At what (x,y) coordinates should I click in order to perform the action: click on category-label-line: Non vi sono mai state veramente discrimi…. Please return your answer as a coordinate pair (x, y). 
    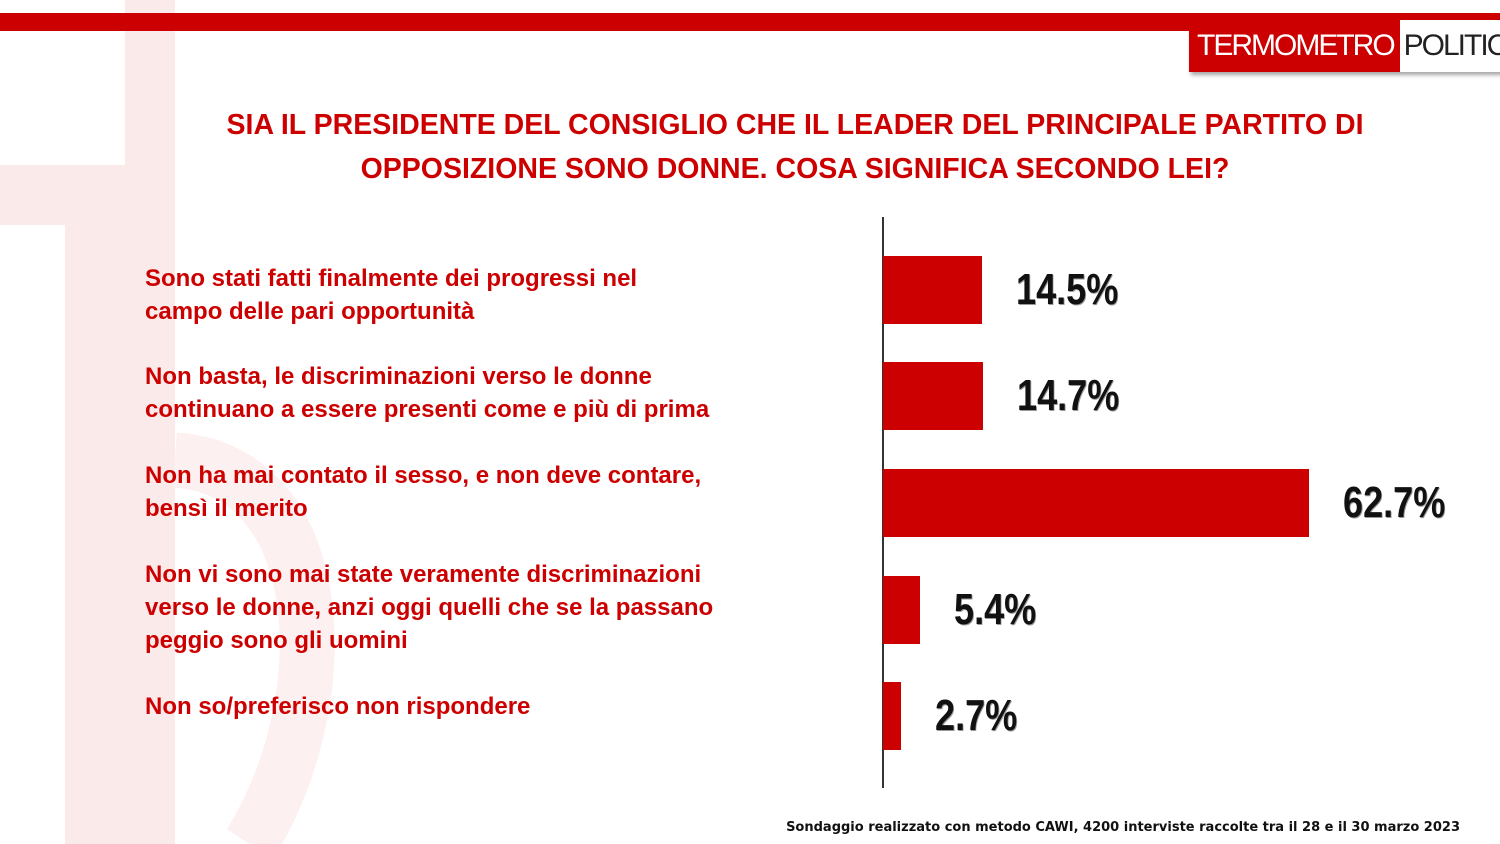
    Looking at the image, I should click on (423, 574).